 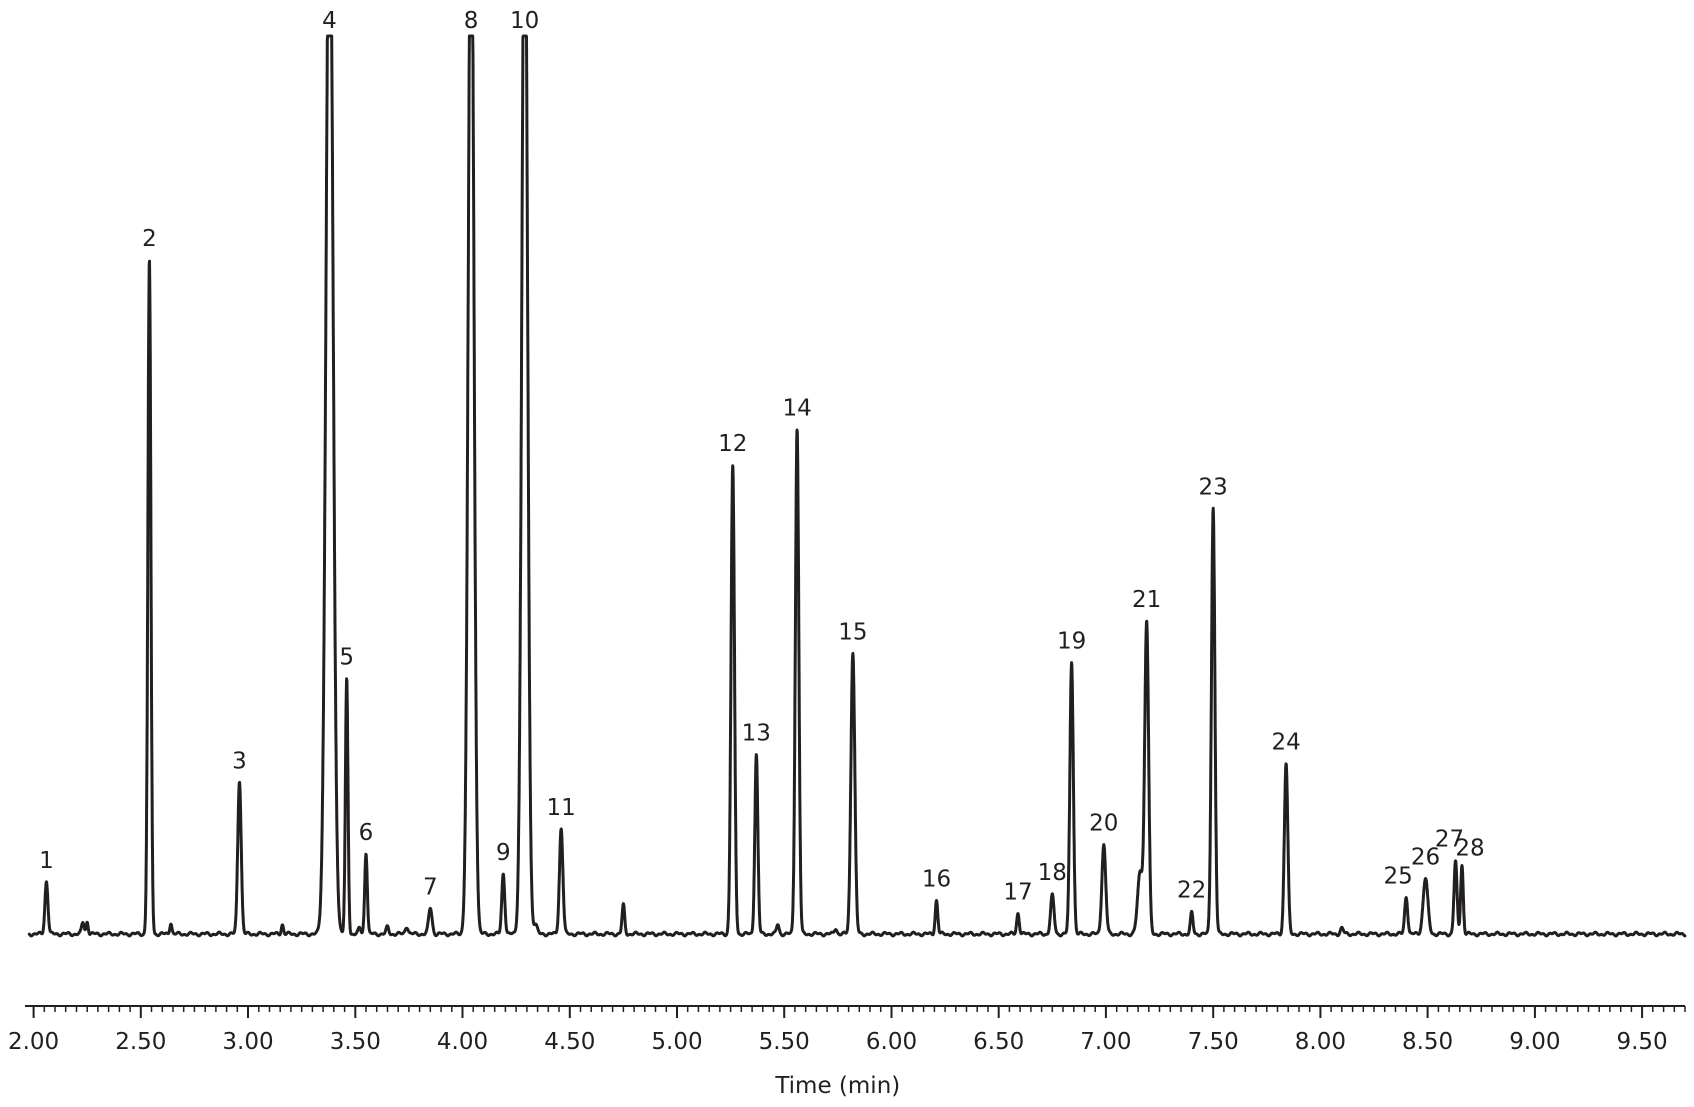 What do you see at coordinates (1103, 824) in the screenshot?
I see `peak-label-20: 20` at bounding box center [1103, 824].